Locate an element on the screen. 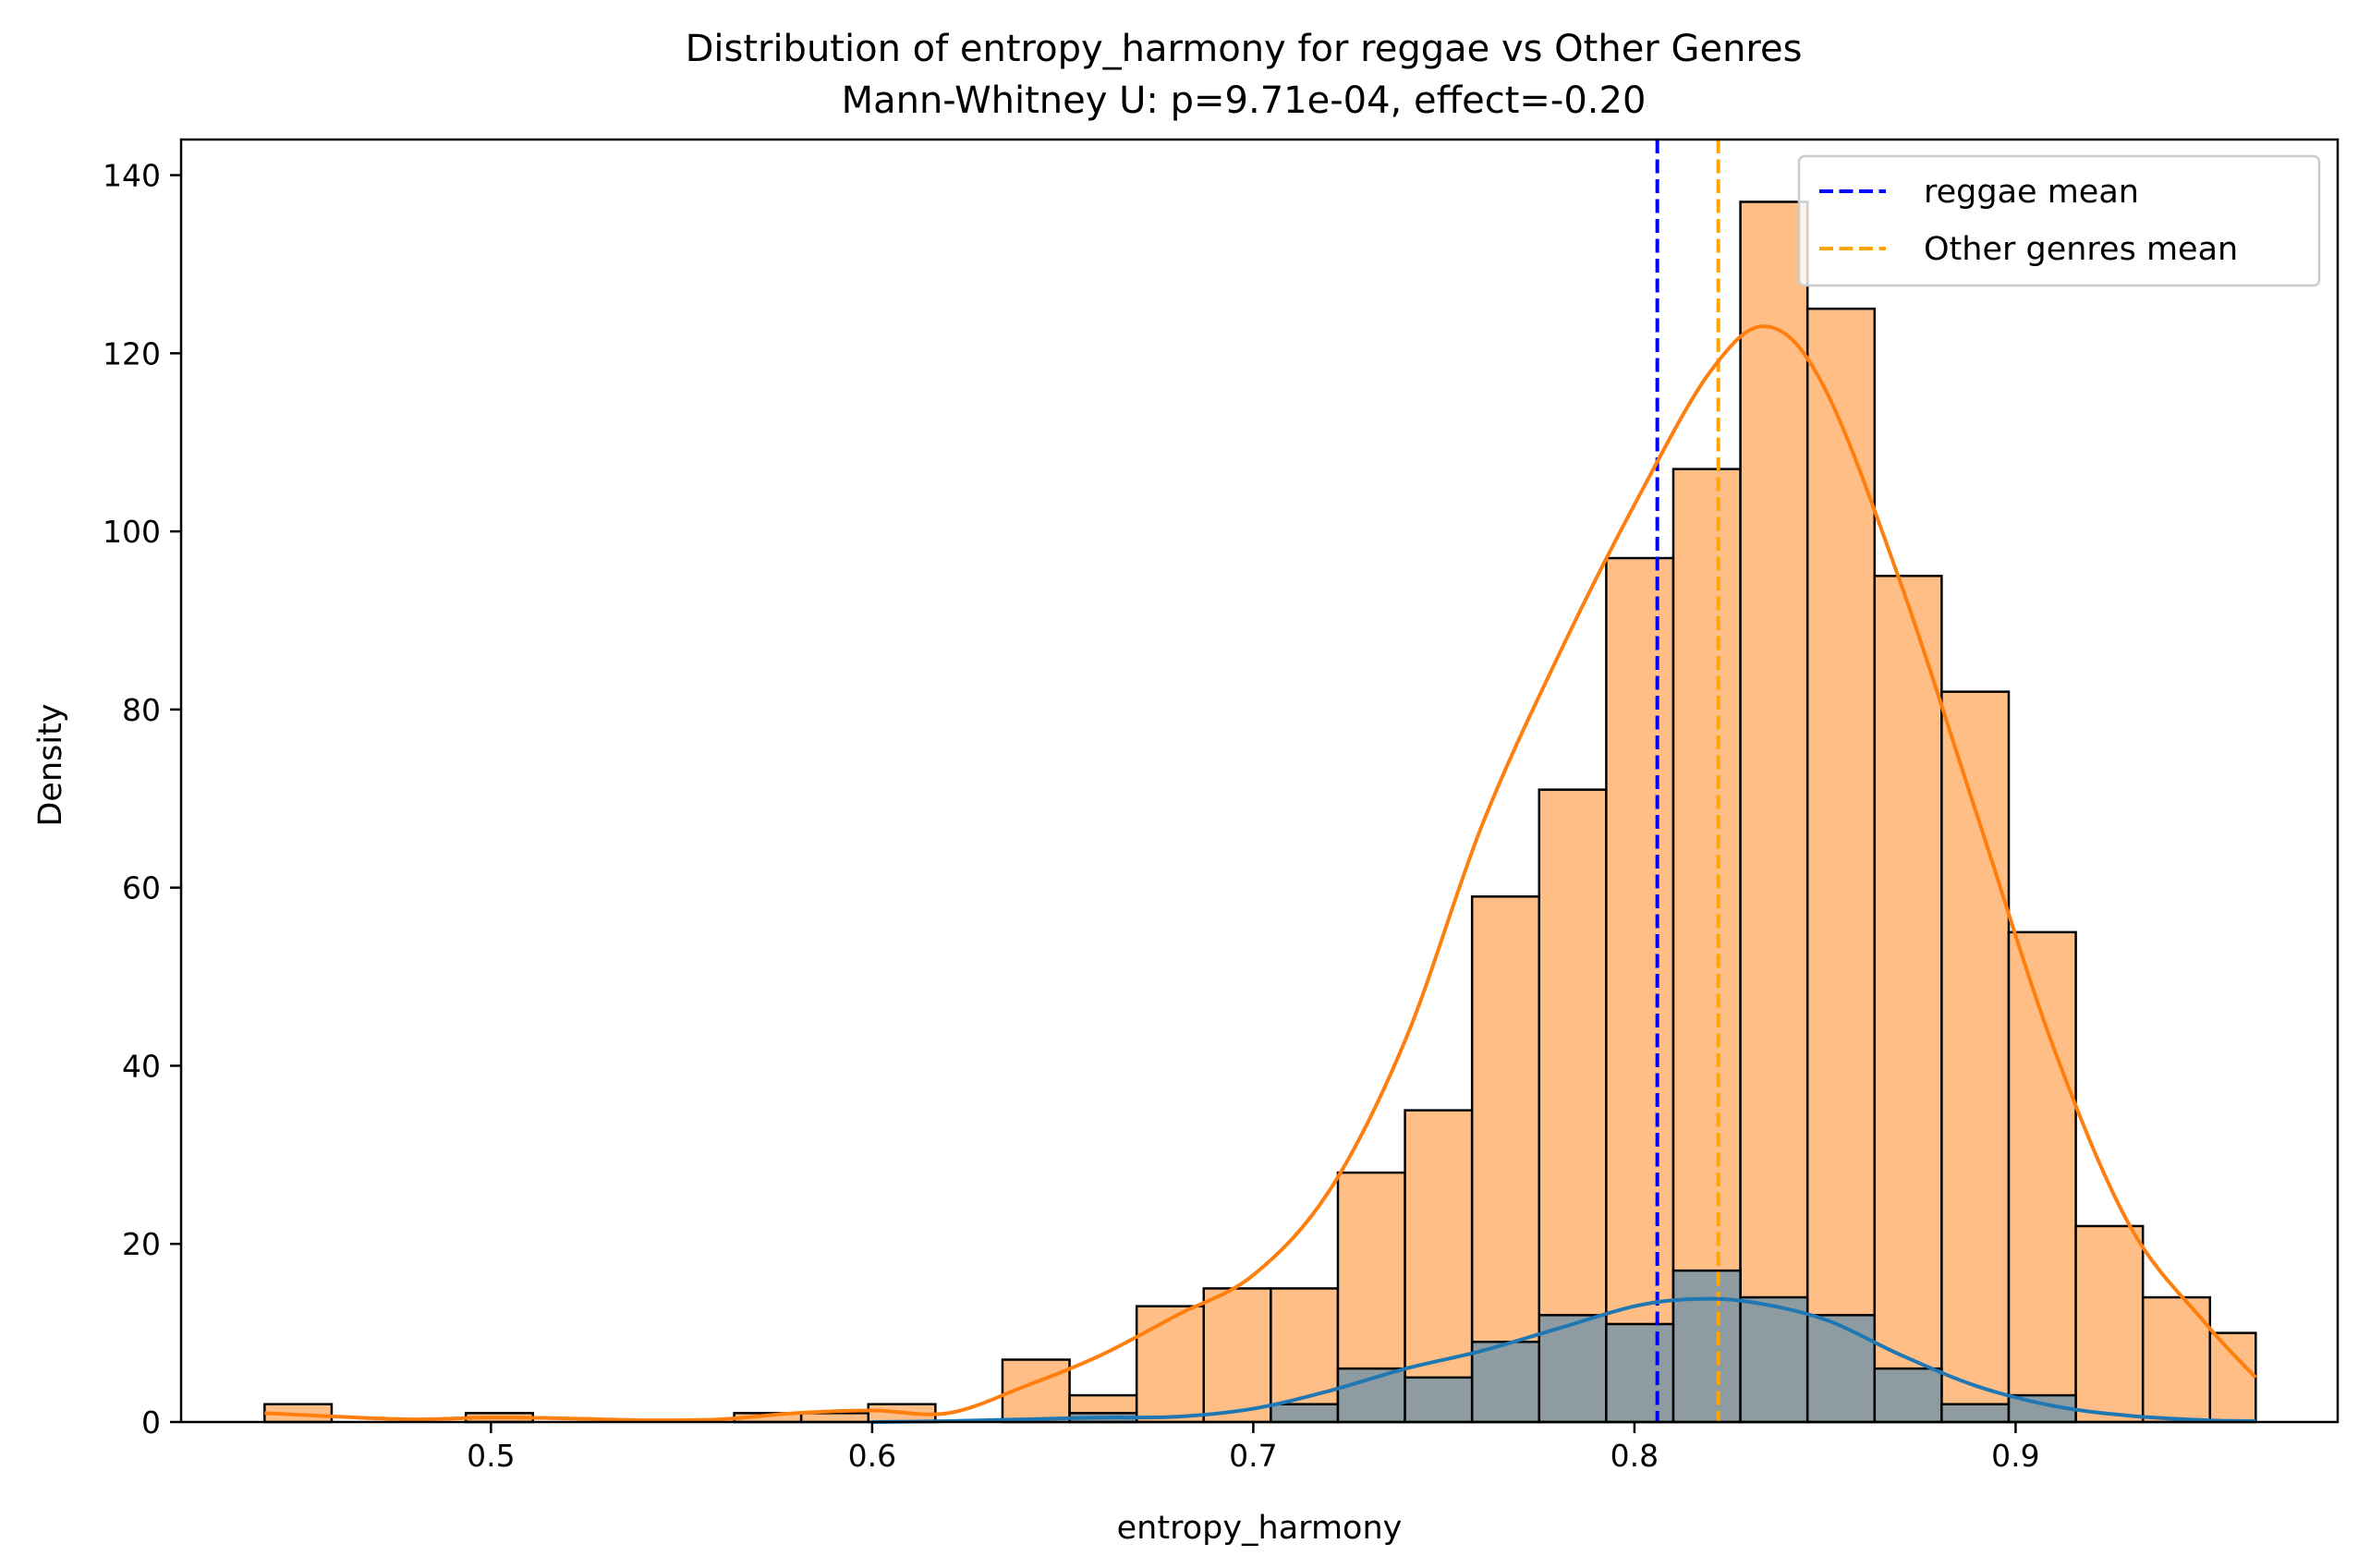  reggae-kde-curve is located at coordinates (1563, 1360).